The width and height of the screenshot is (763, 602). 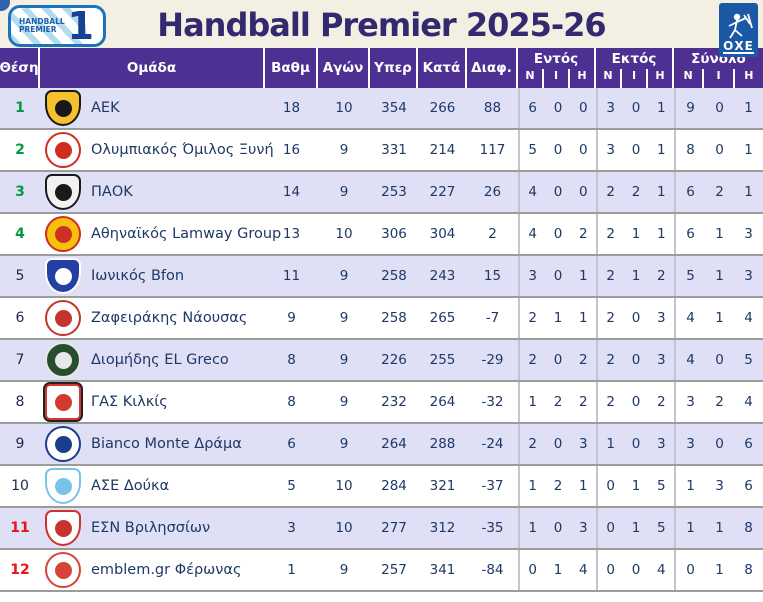 What do you see at coordinates (661, 570) in the screenshot?
I see `away-losses: 4` at bounding box center [661, 570].